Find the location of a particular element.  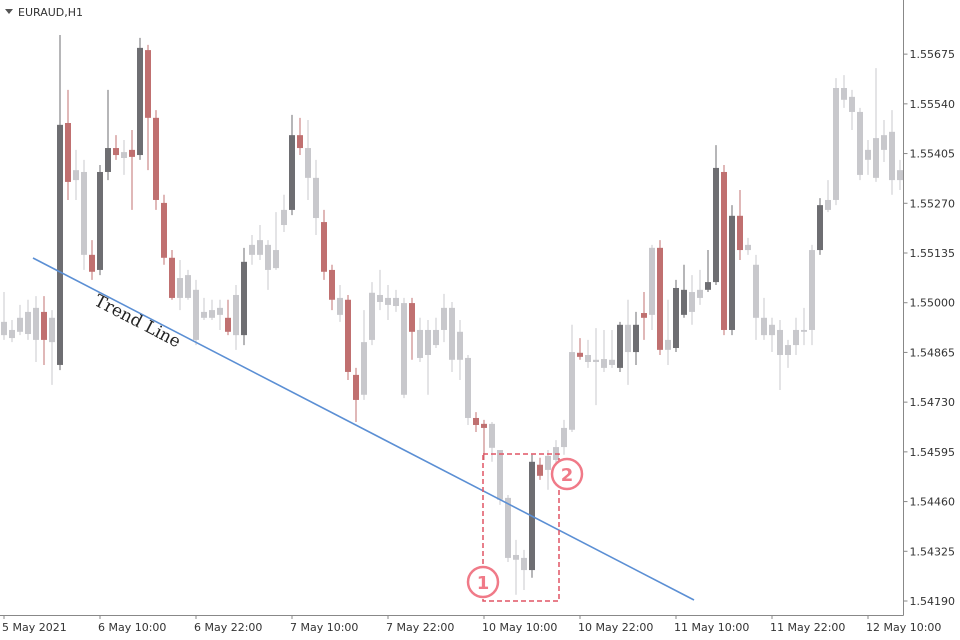

chart-title: EURAUD,H1 is located at coordinates (50, 12).